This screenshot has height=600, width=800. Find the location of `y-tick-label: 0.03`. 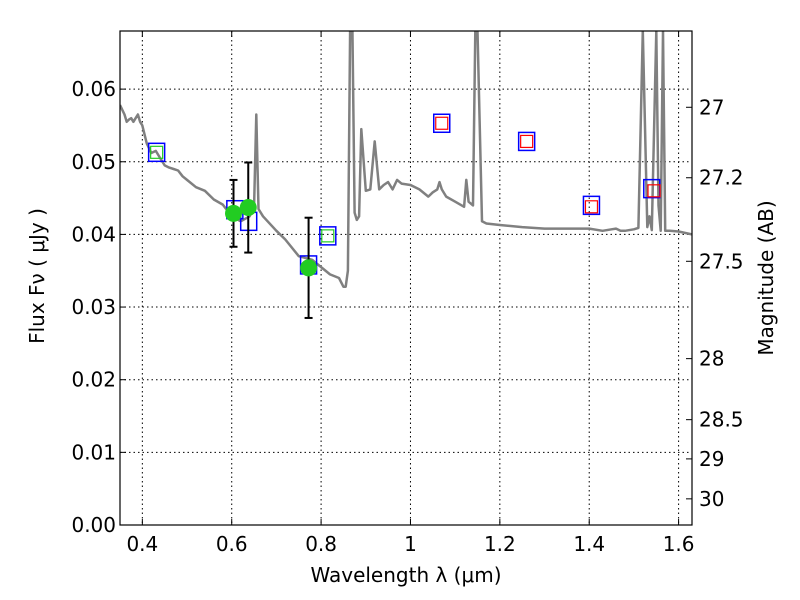

y-tick-label: 0.03 is located at coordinates (93, 307).